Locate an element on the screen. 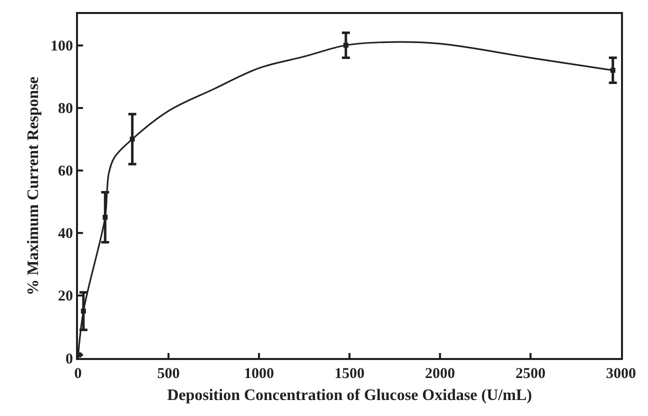 Image resolution: width=648 pixels, height=416 pixels. x-tick-label: 1000 is located at coordinates (259, 374).